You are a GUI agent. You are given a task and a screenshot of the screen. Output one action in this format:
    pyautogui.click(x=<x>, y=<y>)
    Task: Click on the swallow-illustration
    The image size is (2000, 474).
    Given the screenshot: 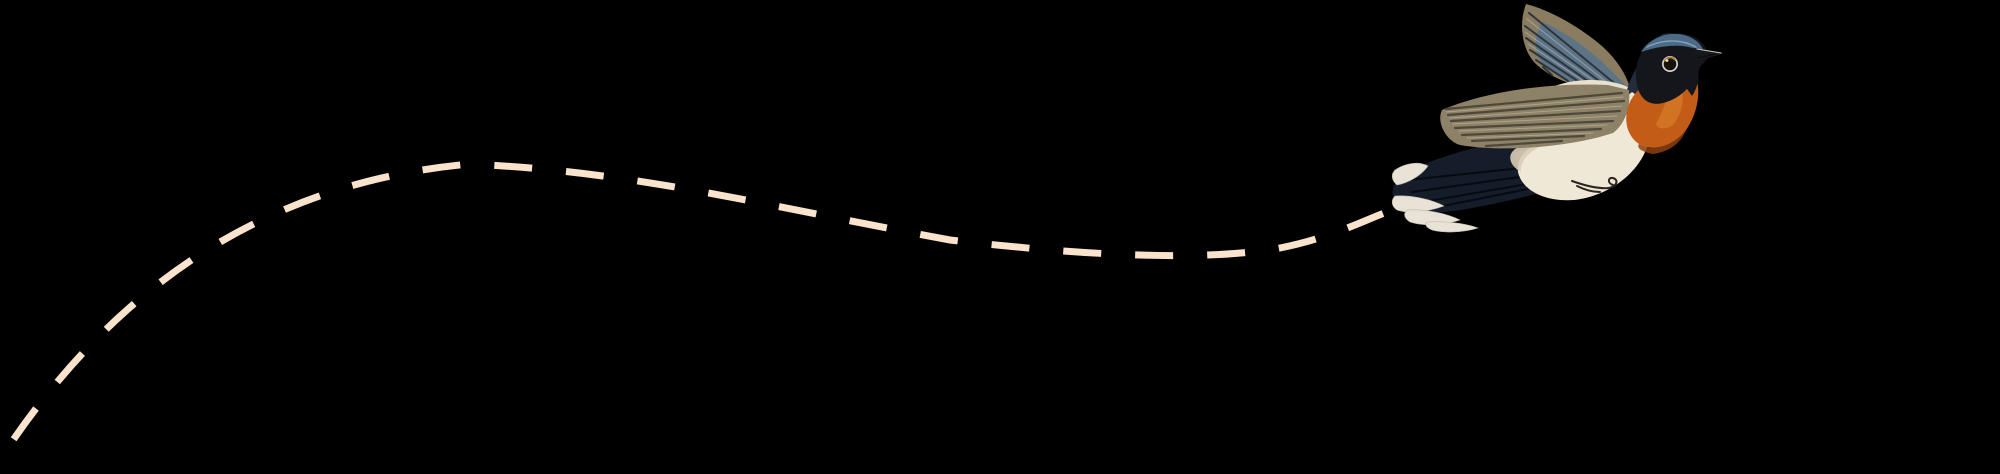 What is the action you would take?
    pyautogui.click(x=1558, y=118)
    